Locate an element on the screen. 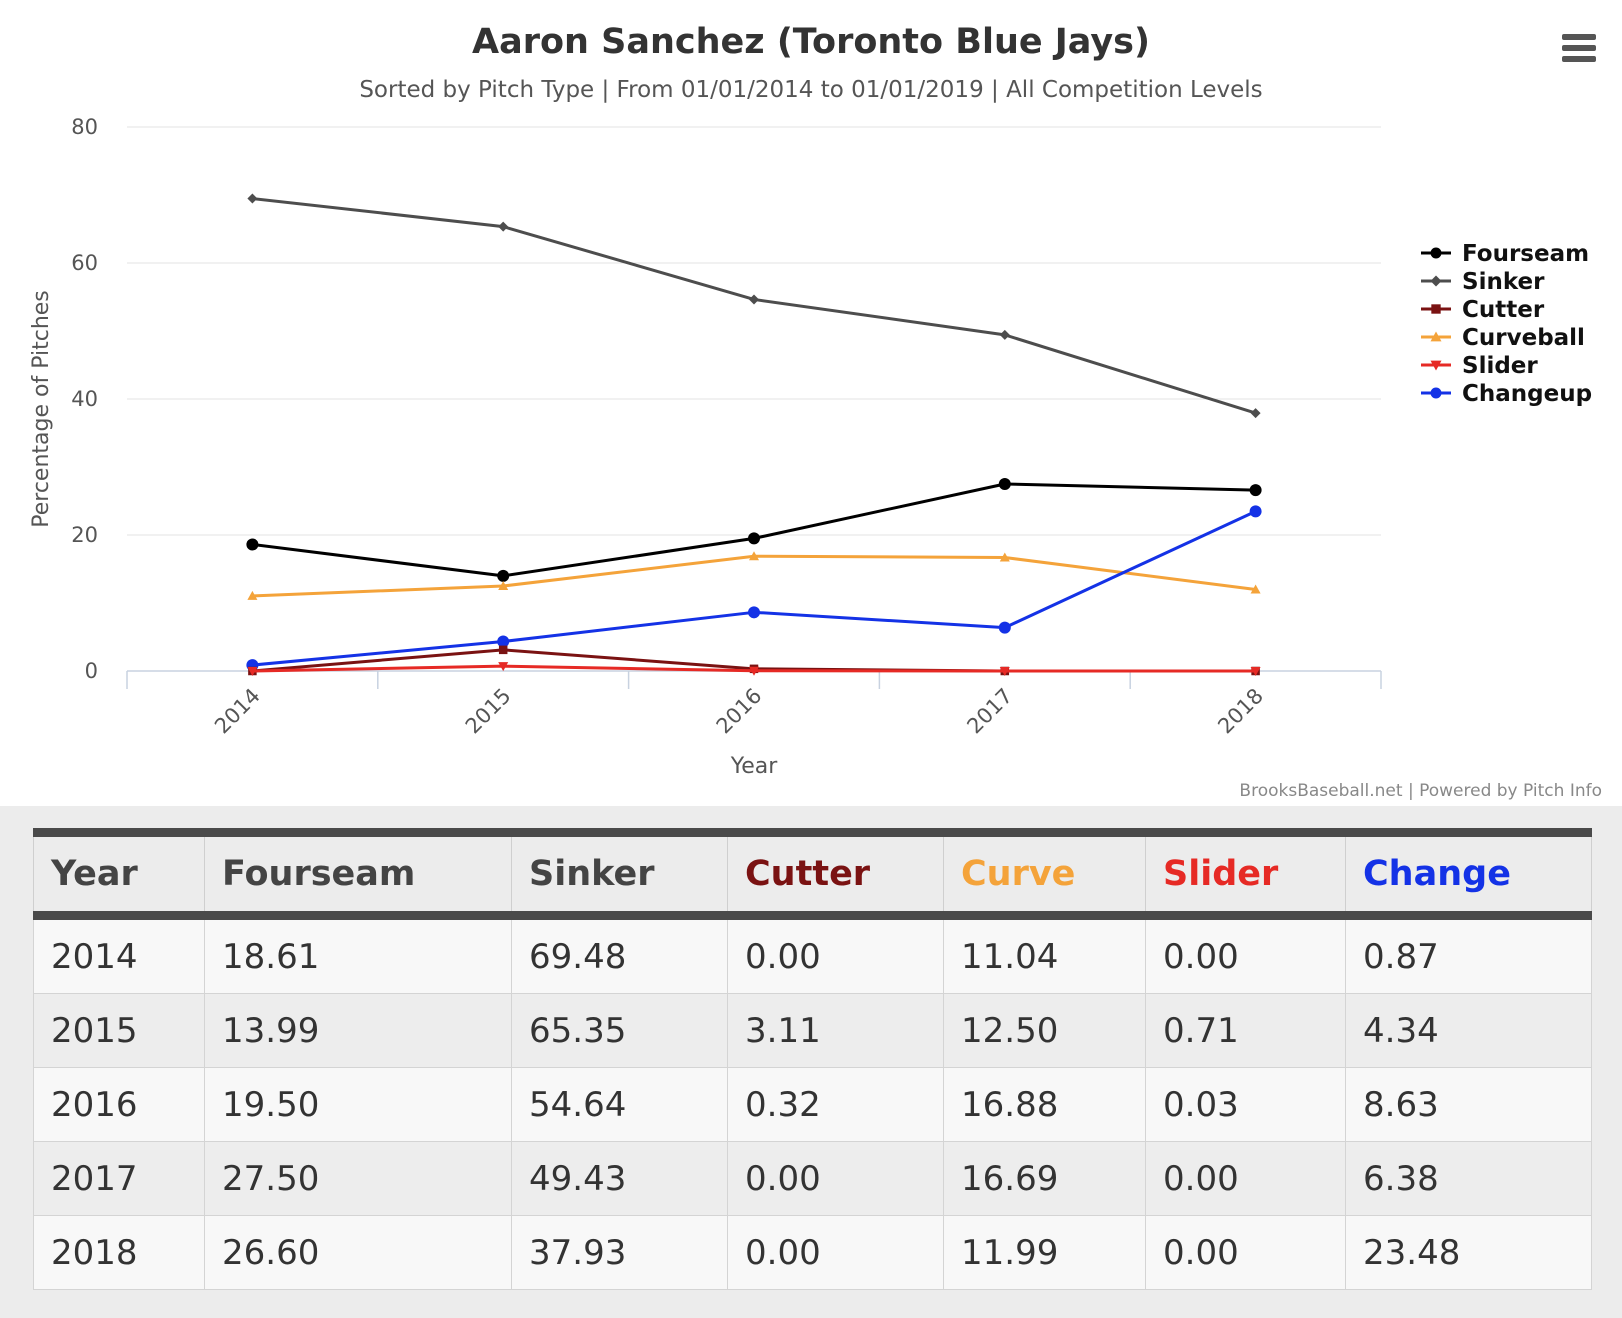 The image size is (1622, 1318). x-tick-label: 2017 is located at coordinates (989, 711).